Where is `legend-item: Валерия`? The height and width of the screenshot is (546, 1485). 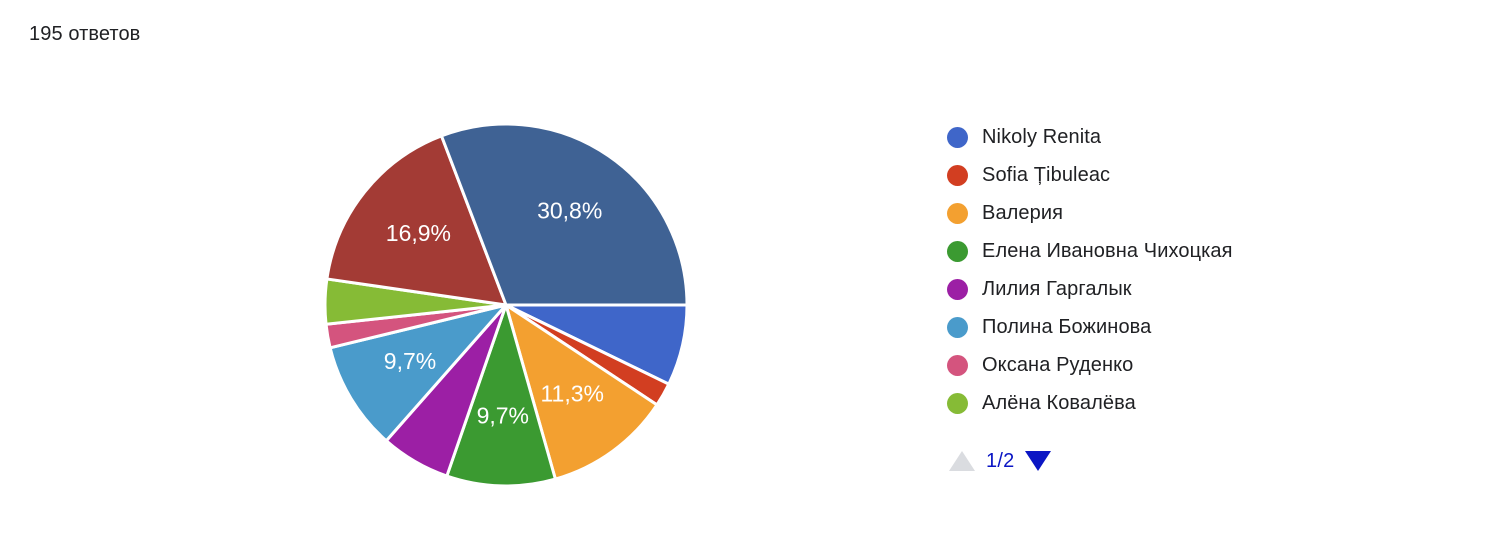 legend-item: Валерия is located at coordinates (1197, 213).